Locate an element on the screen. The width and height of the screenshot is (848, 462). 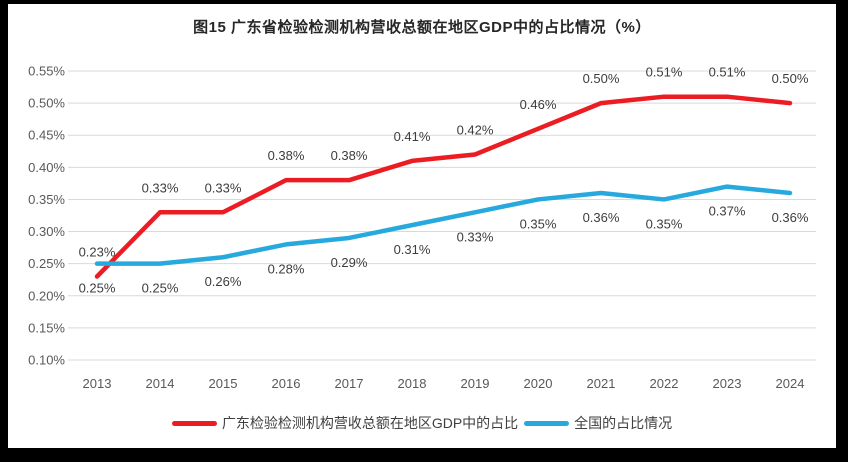
data-label: 0.28% is located at coordinates (286, 268).